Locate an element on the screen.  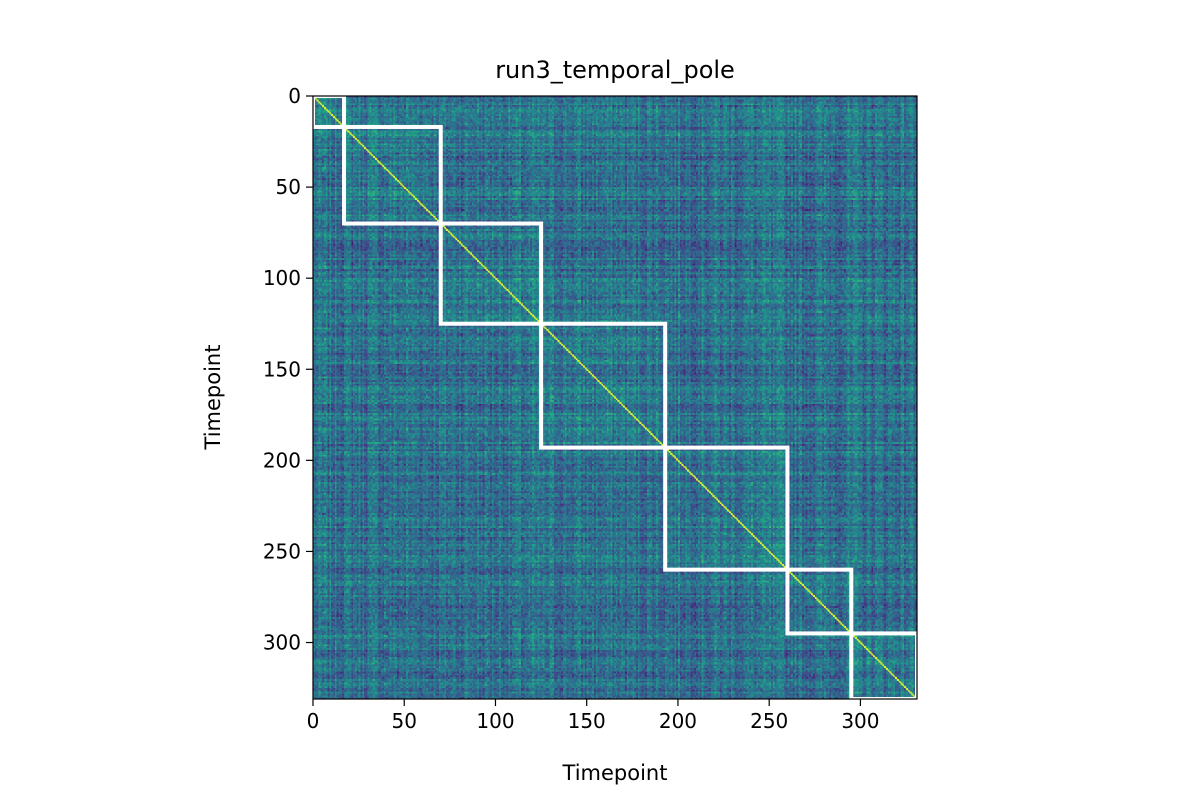
x-axis-ticks: 0 50 100 150 200 250 300 is located at coordinates (593, 716).